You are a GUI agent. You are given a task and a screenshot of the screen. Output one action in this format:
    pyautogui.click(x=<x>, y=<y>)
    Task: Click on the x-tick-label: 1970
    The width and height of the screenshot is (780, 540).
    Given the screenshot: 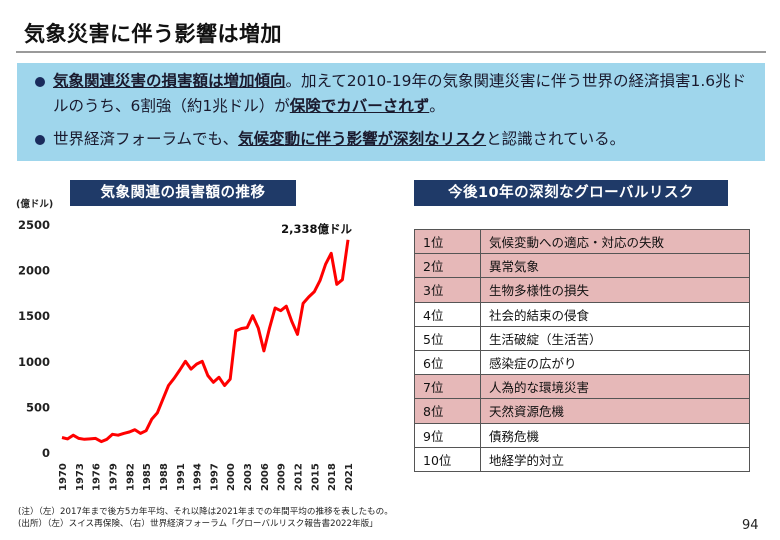 What is the action you would take?
    pyautogui.click(x=63, y=477)
    